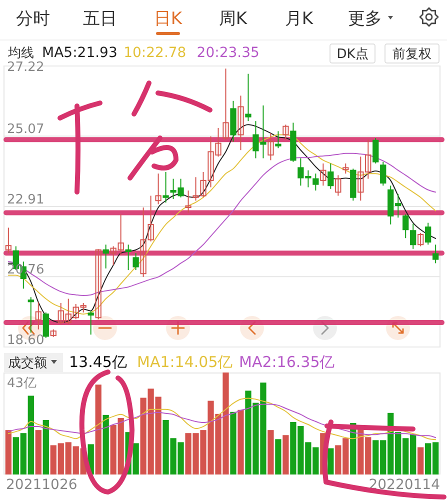 The image size is (447, 500). I want to click on y-tick-label: 18.60, so click(25, 340).